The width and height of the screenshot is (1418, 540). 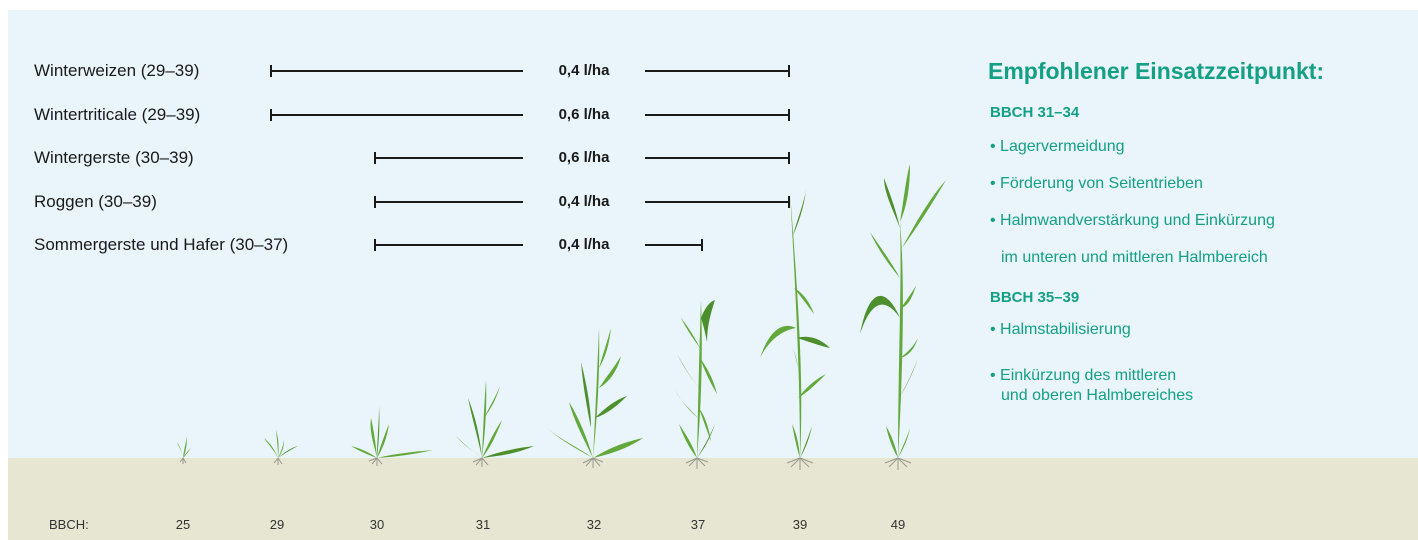 I want to click on bullet-item: • Lagervermeidung, so click(x=1057, y=146).